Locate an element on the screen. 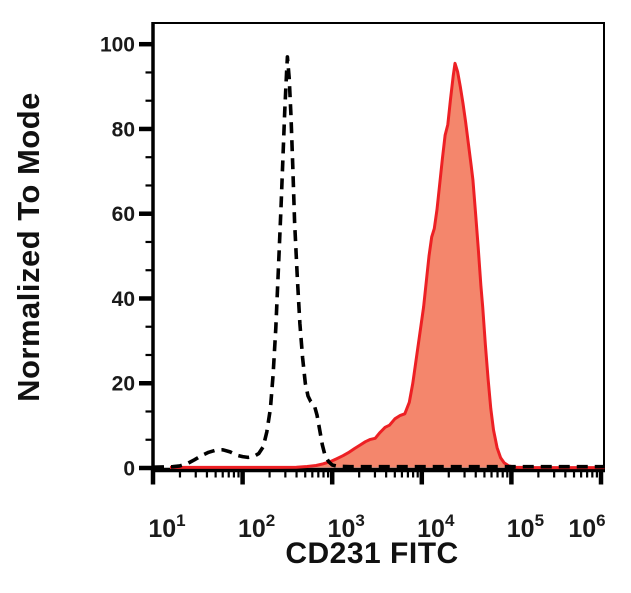  y-tick-label: 100 is located at coordinates (117, 45).